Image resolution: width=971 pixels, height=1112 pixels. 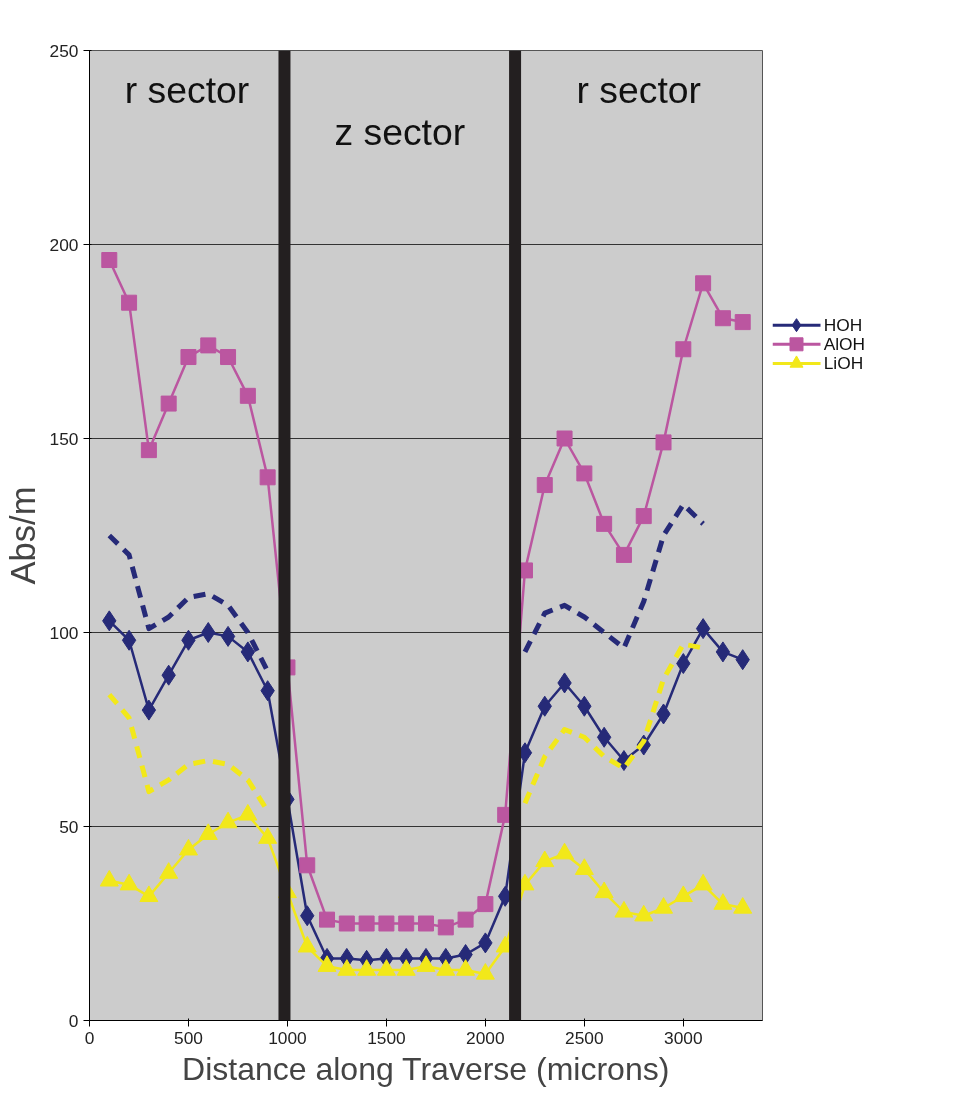 I want to click on y-tick-label: 150, so click(x=64, y=438).